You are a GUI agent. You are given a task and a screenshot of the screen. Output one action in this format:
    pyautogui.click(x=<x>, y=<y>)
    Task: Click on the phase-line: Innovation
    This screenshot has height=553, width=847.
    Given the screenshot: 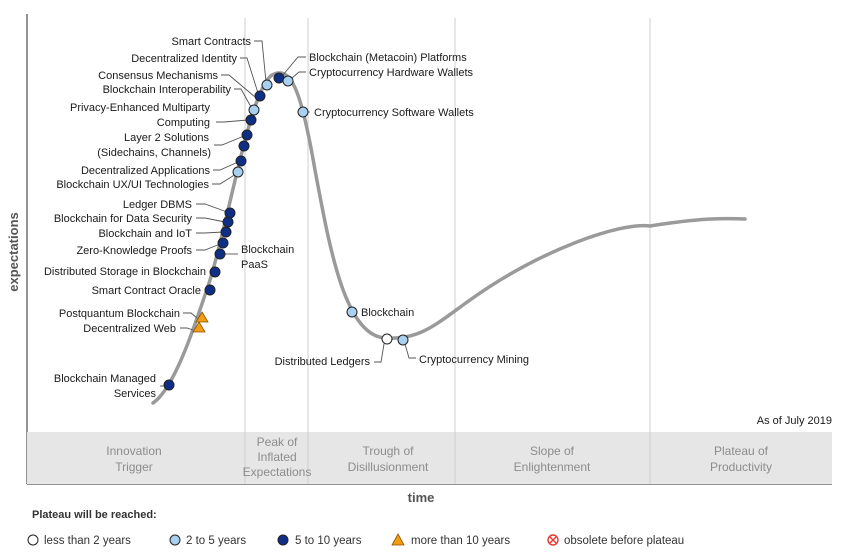 What is the action you would take?
    pyautogui.click(x=133, y=451)
    